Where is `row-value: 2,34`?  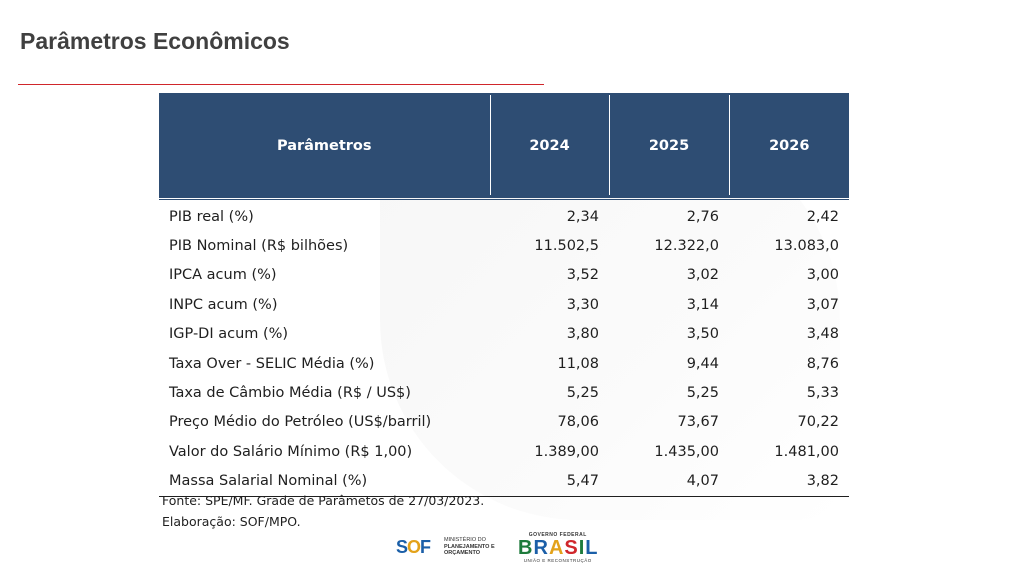
row-value: 2,34 is located at coordinates (582, 216).